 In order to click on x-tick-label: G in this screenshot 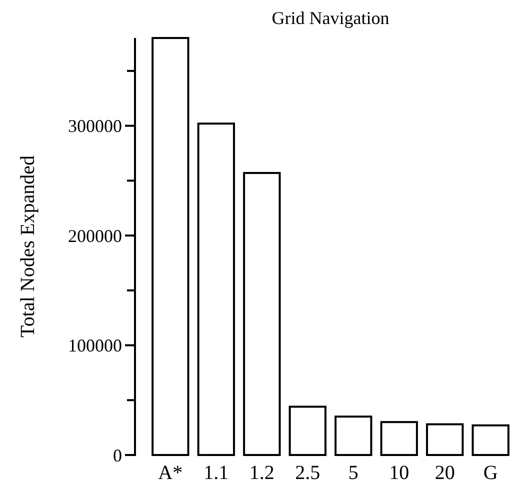, I will do `click(490, 473)`.